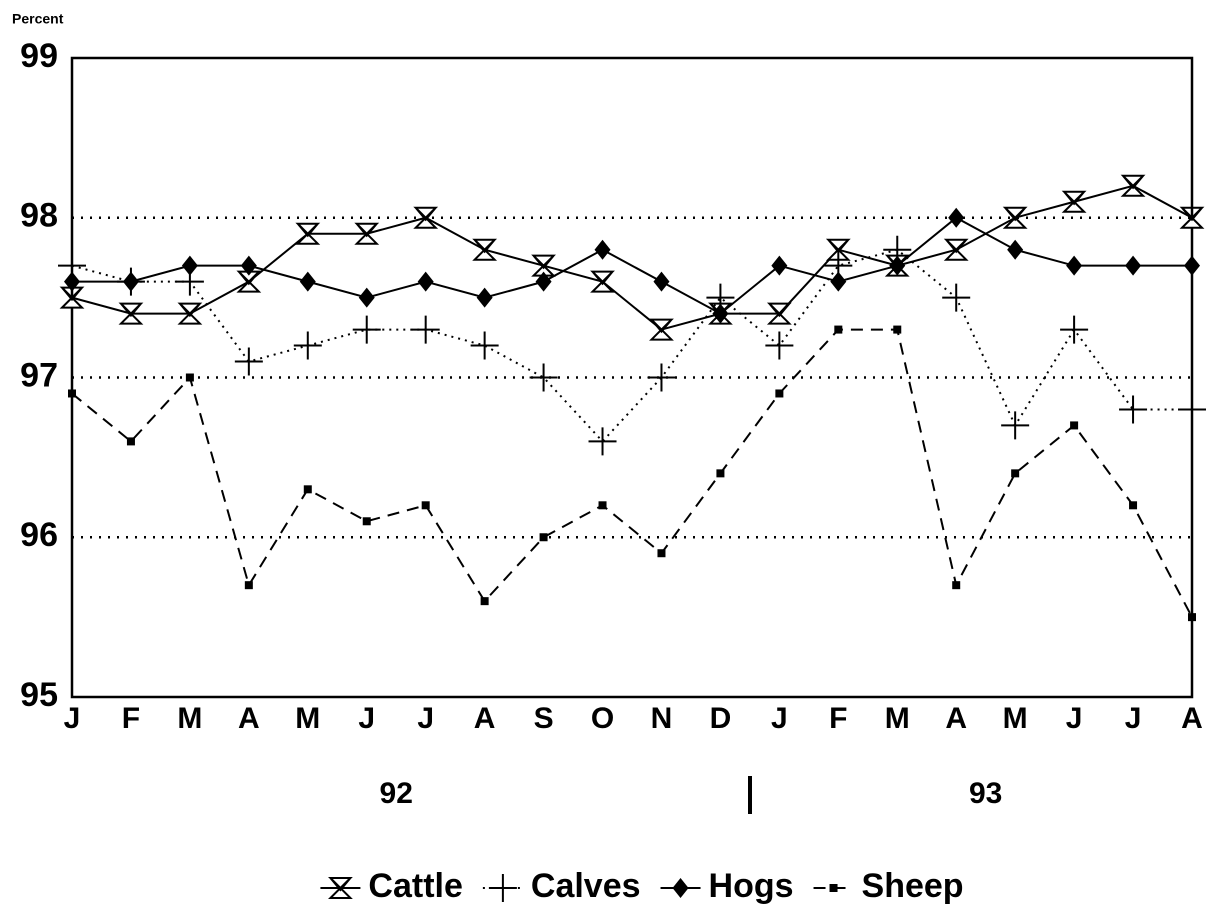  I want to click on legend: Cattle Calves Hogs Sheep, so click(642, 886).